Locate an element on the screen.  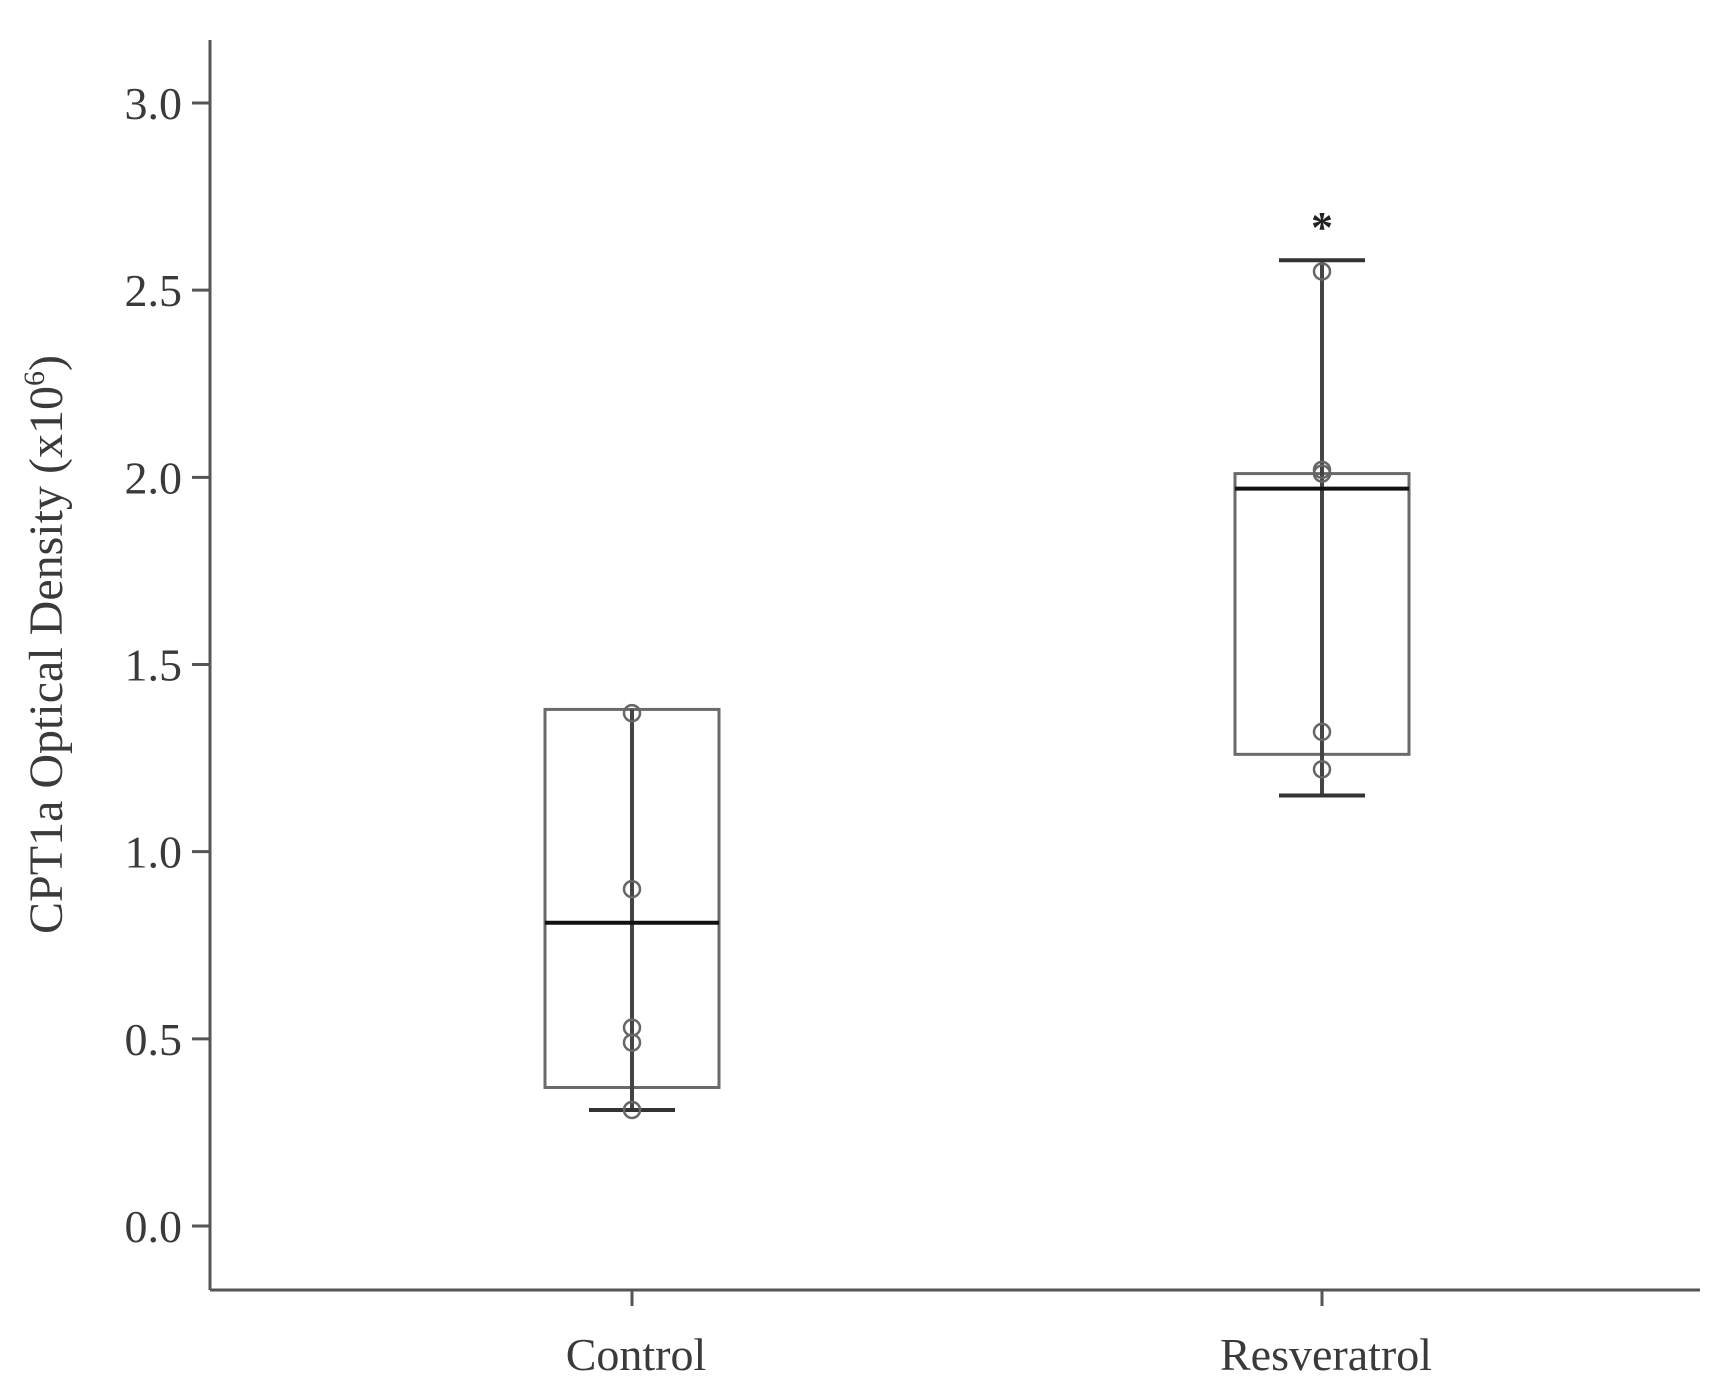
x-tick-label: Control is located at coordinates (636, 1354).